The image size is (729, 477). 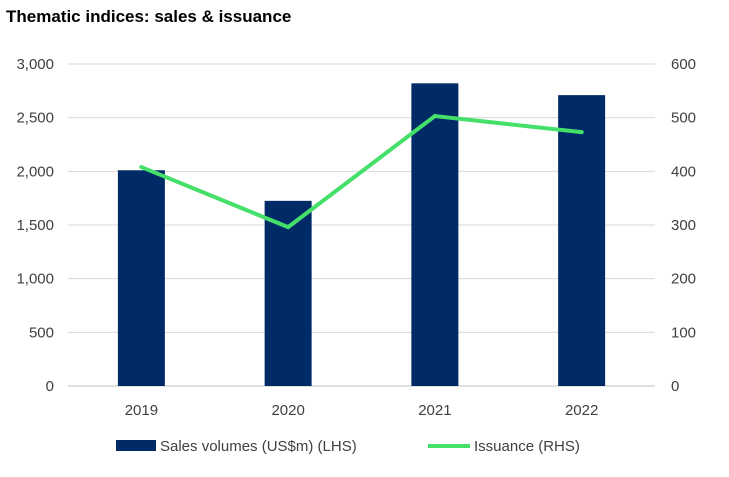 What do you see at coordinates (435, 234) in the screenshot?
I see `bar-sales-2021` at bounding box center [435, 234].